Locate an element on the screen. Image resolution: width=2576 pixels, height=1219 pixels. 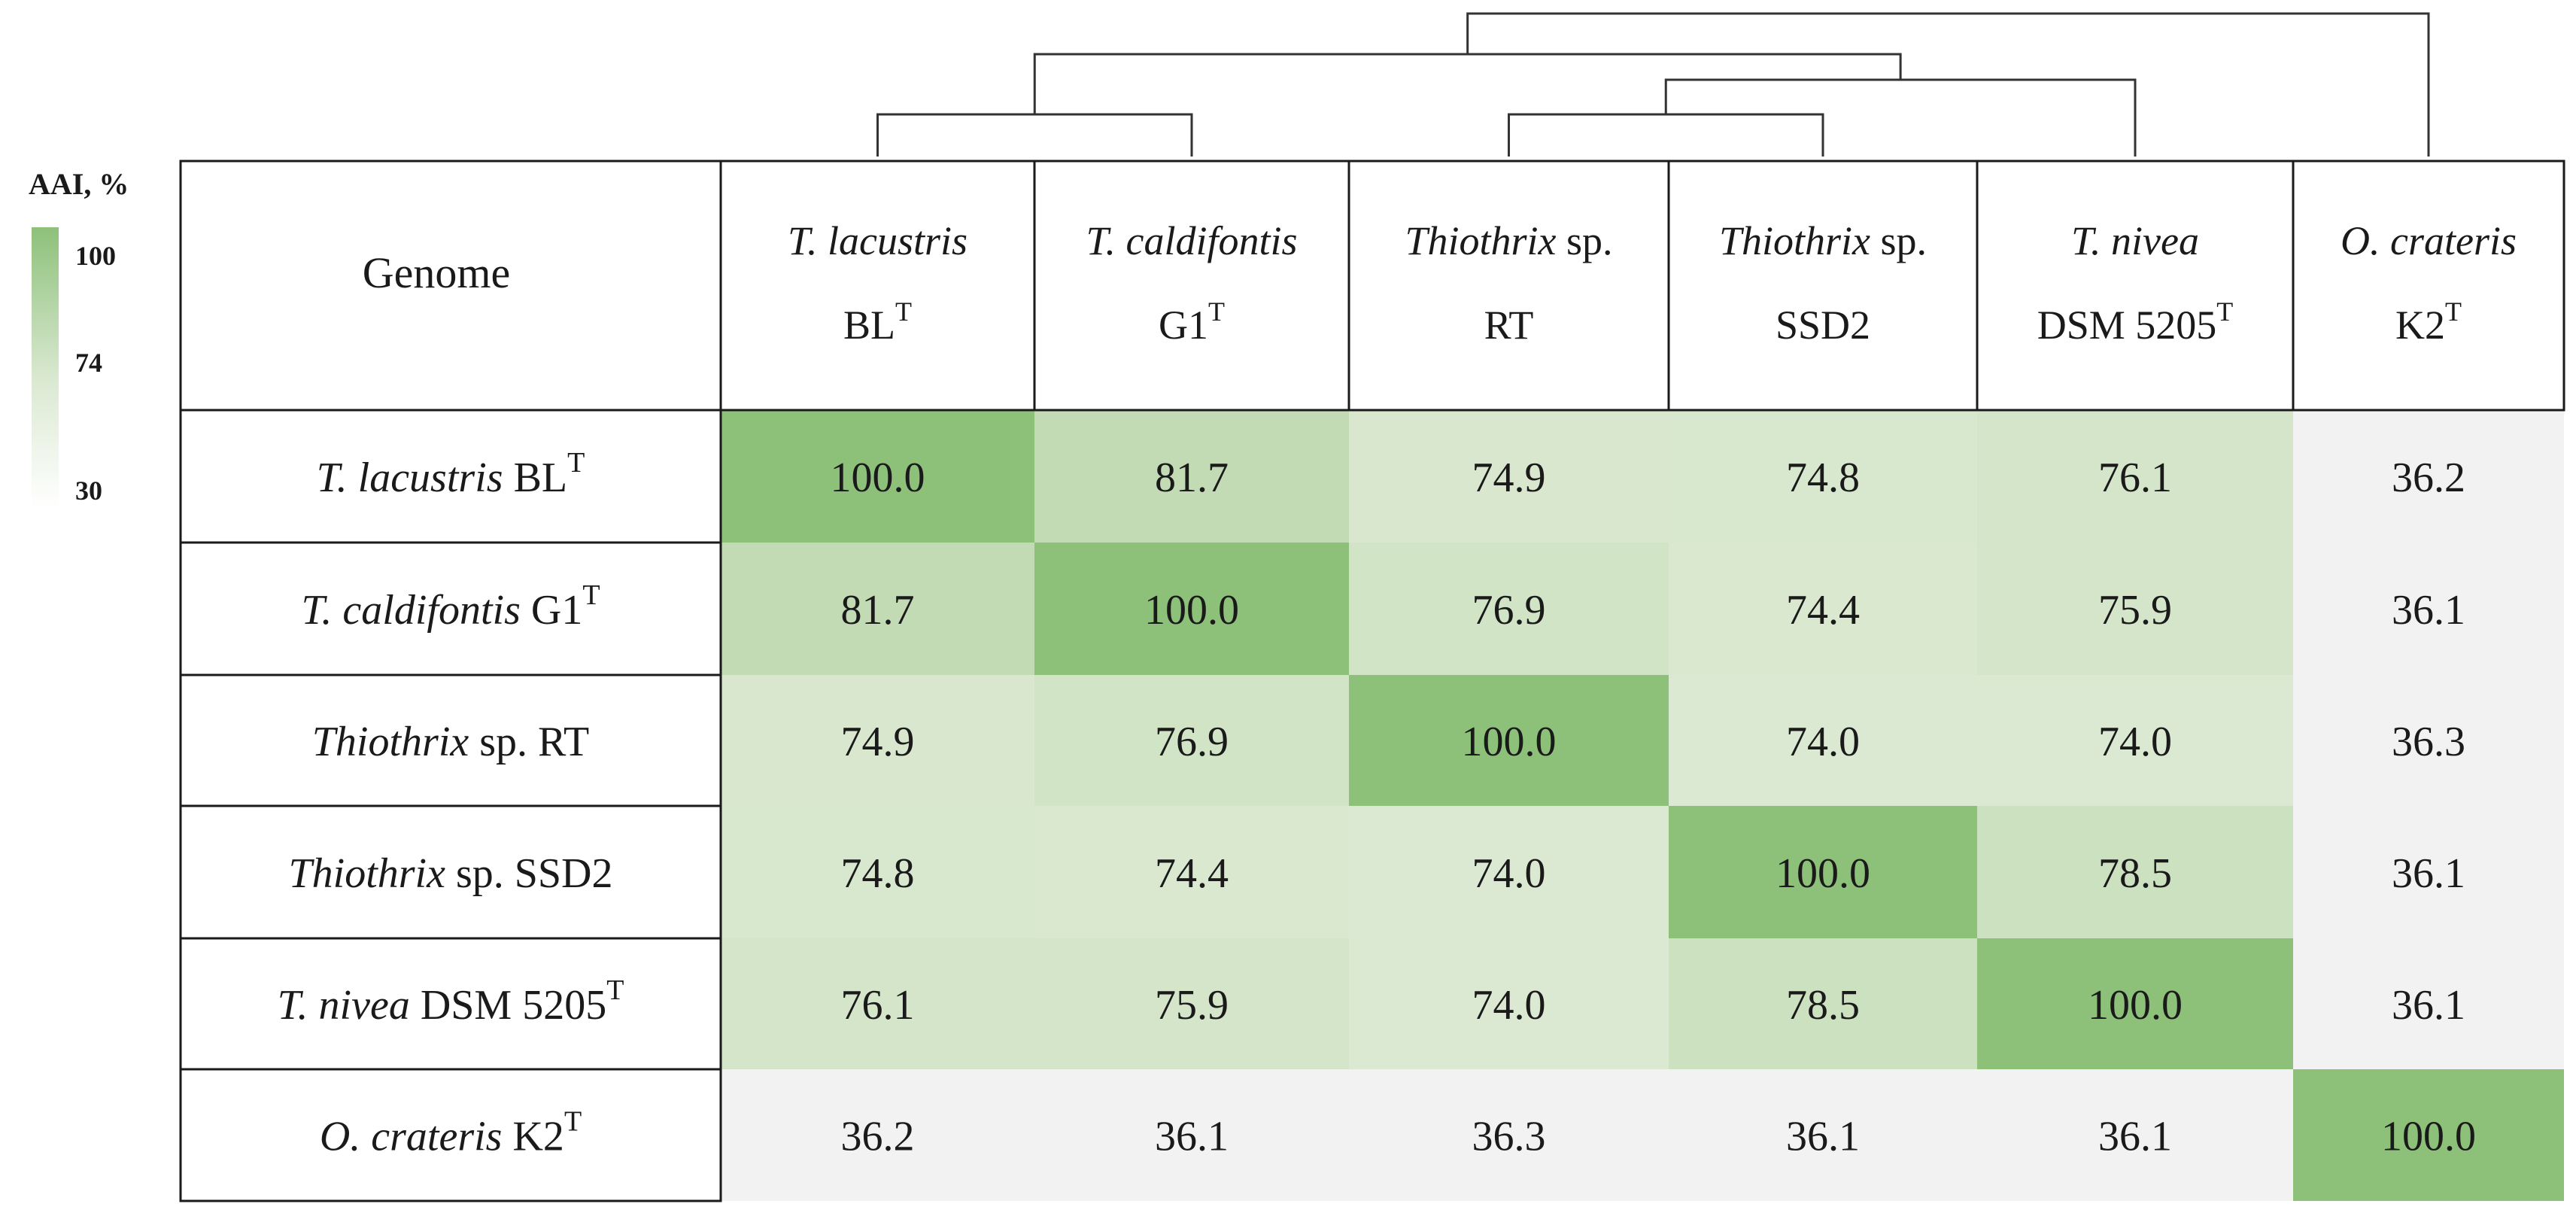
heatmap-cell-r3-c5 is located at coordinates (2428, 872).